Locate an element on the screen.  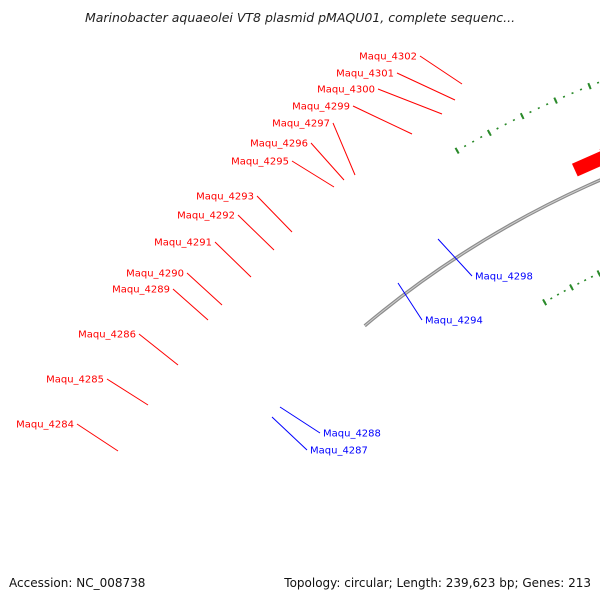
forward-gene-label: Maqu_4292 is located at coordinates (226, 231).